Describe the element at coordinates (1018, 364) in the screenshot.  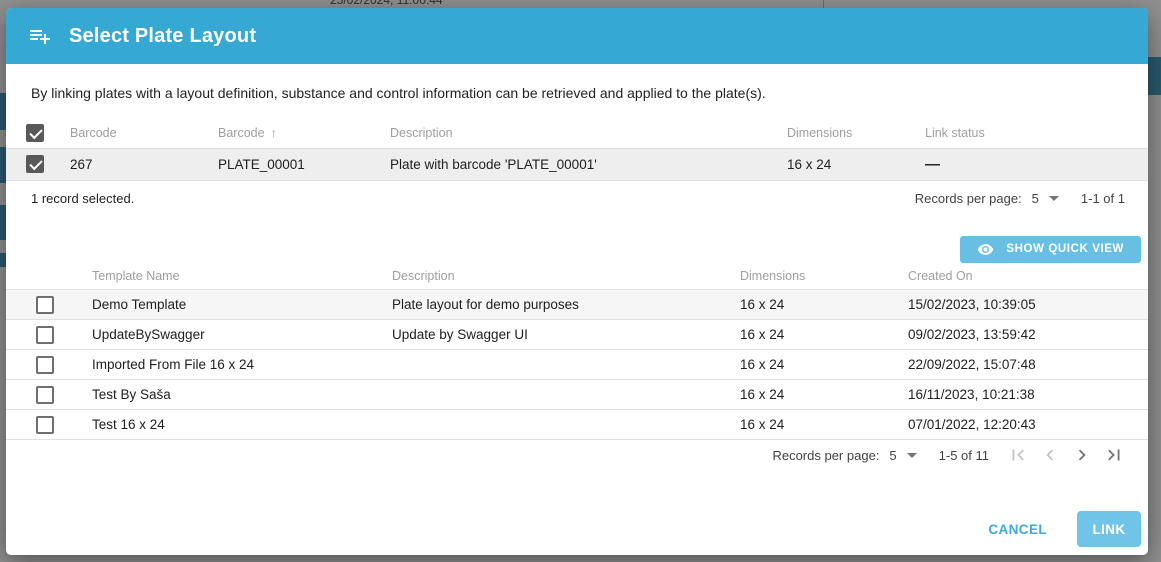
I see `cell-created-on: 22/09/2022, 15:07:48` at that location.